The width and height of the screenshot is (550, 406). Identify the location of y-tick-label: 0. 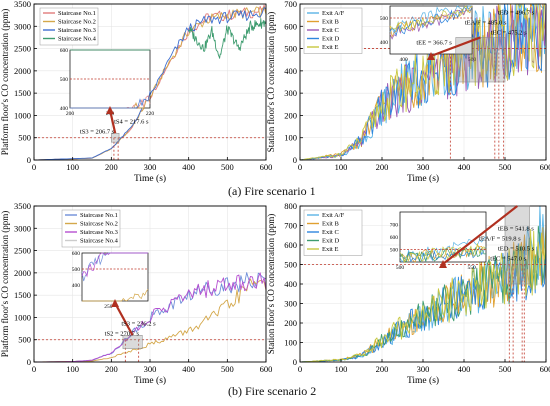
(29, 160).